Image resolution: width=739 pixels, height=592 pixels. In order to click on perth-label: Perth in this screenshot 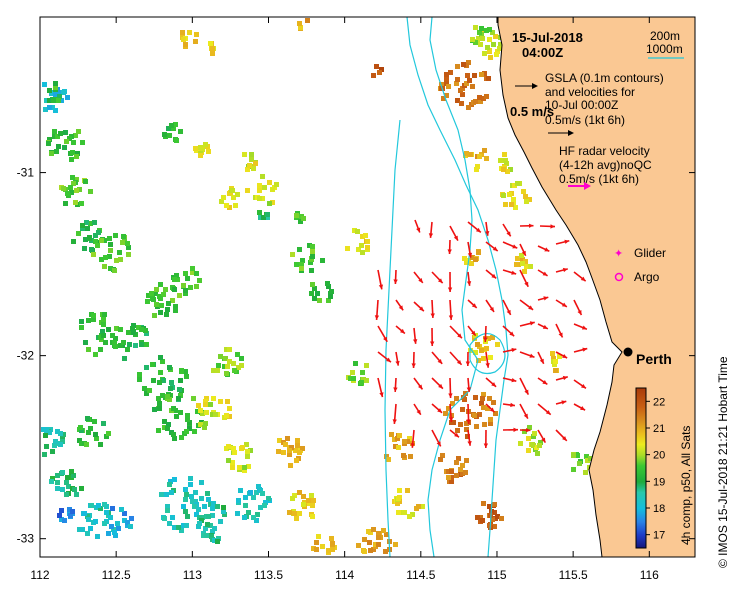, I will do `click(654, 359)`.